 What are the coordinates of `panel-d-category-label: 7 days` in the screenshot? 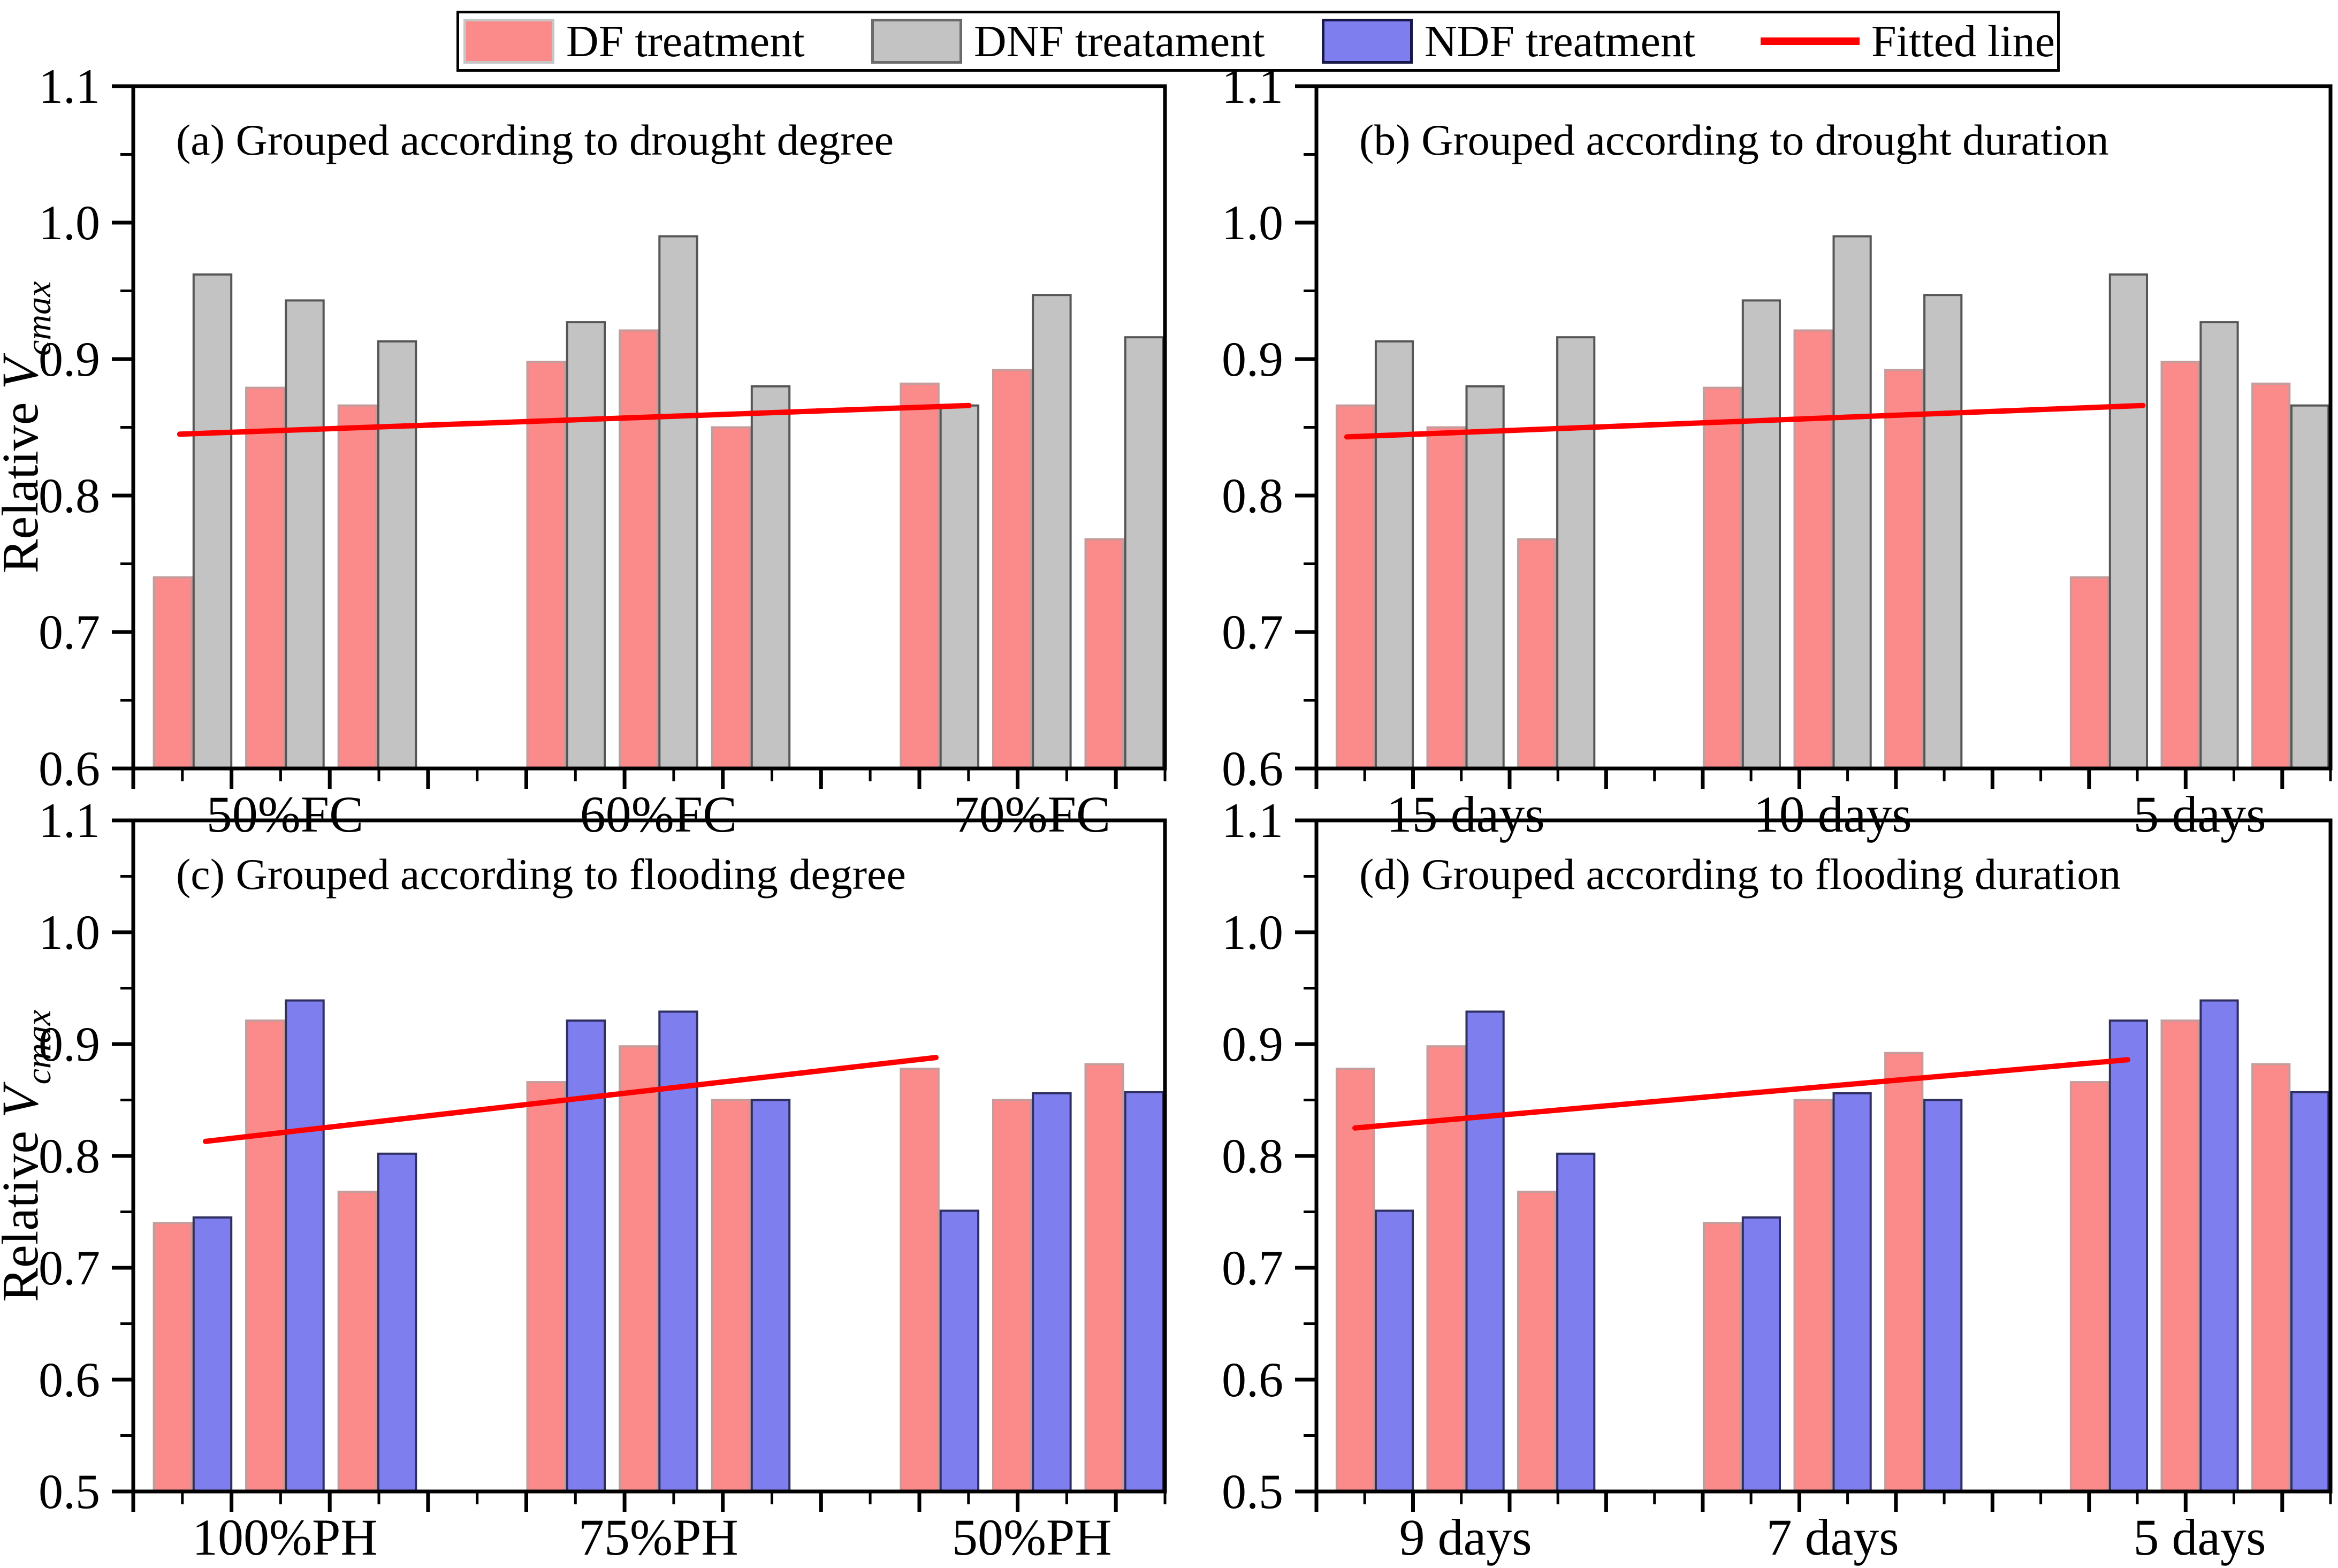 It's located at (1832, 1537).